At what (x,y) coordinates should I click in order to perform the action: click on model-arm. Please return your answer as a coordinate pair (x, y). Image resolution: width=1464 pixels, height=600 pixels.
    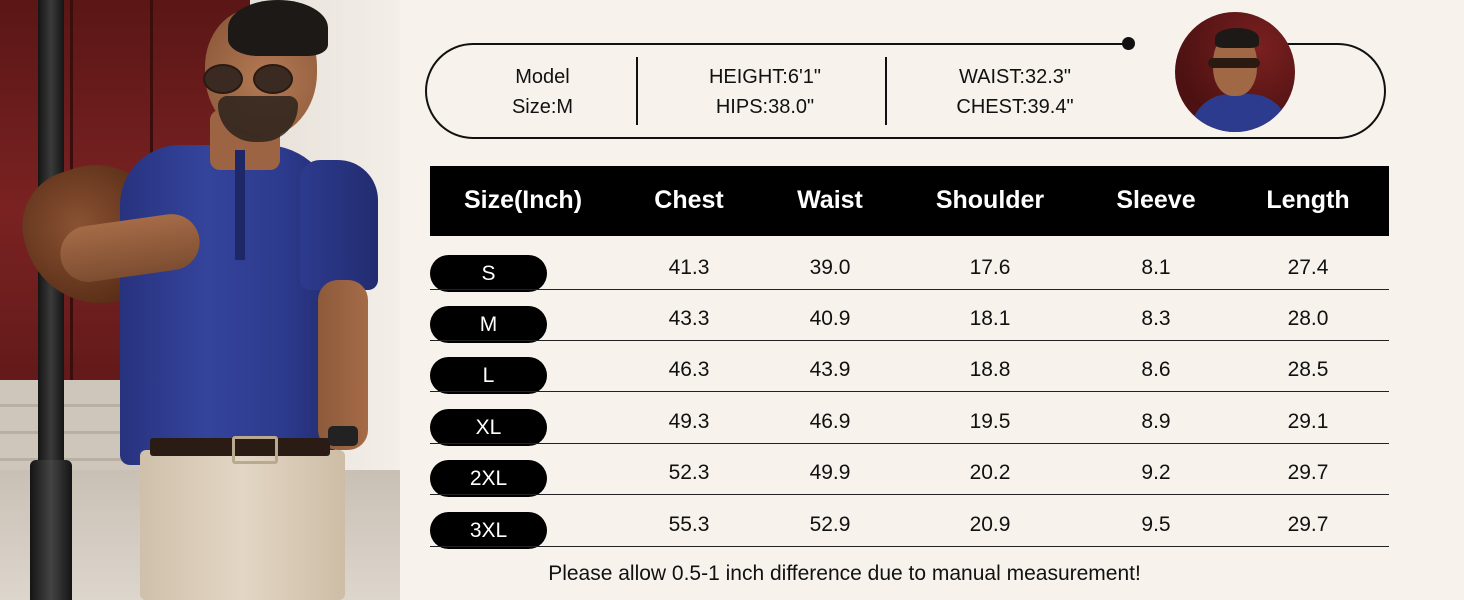
    Looking at the image, I should click on (343, 365).